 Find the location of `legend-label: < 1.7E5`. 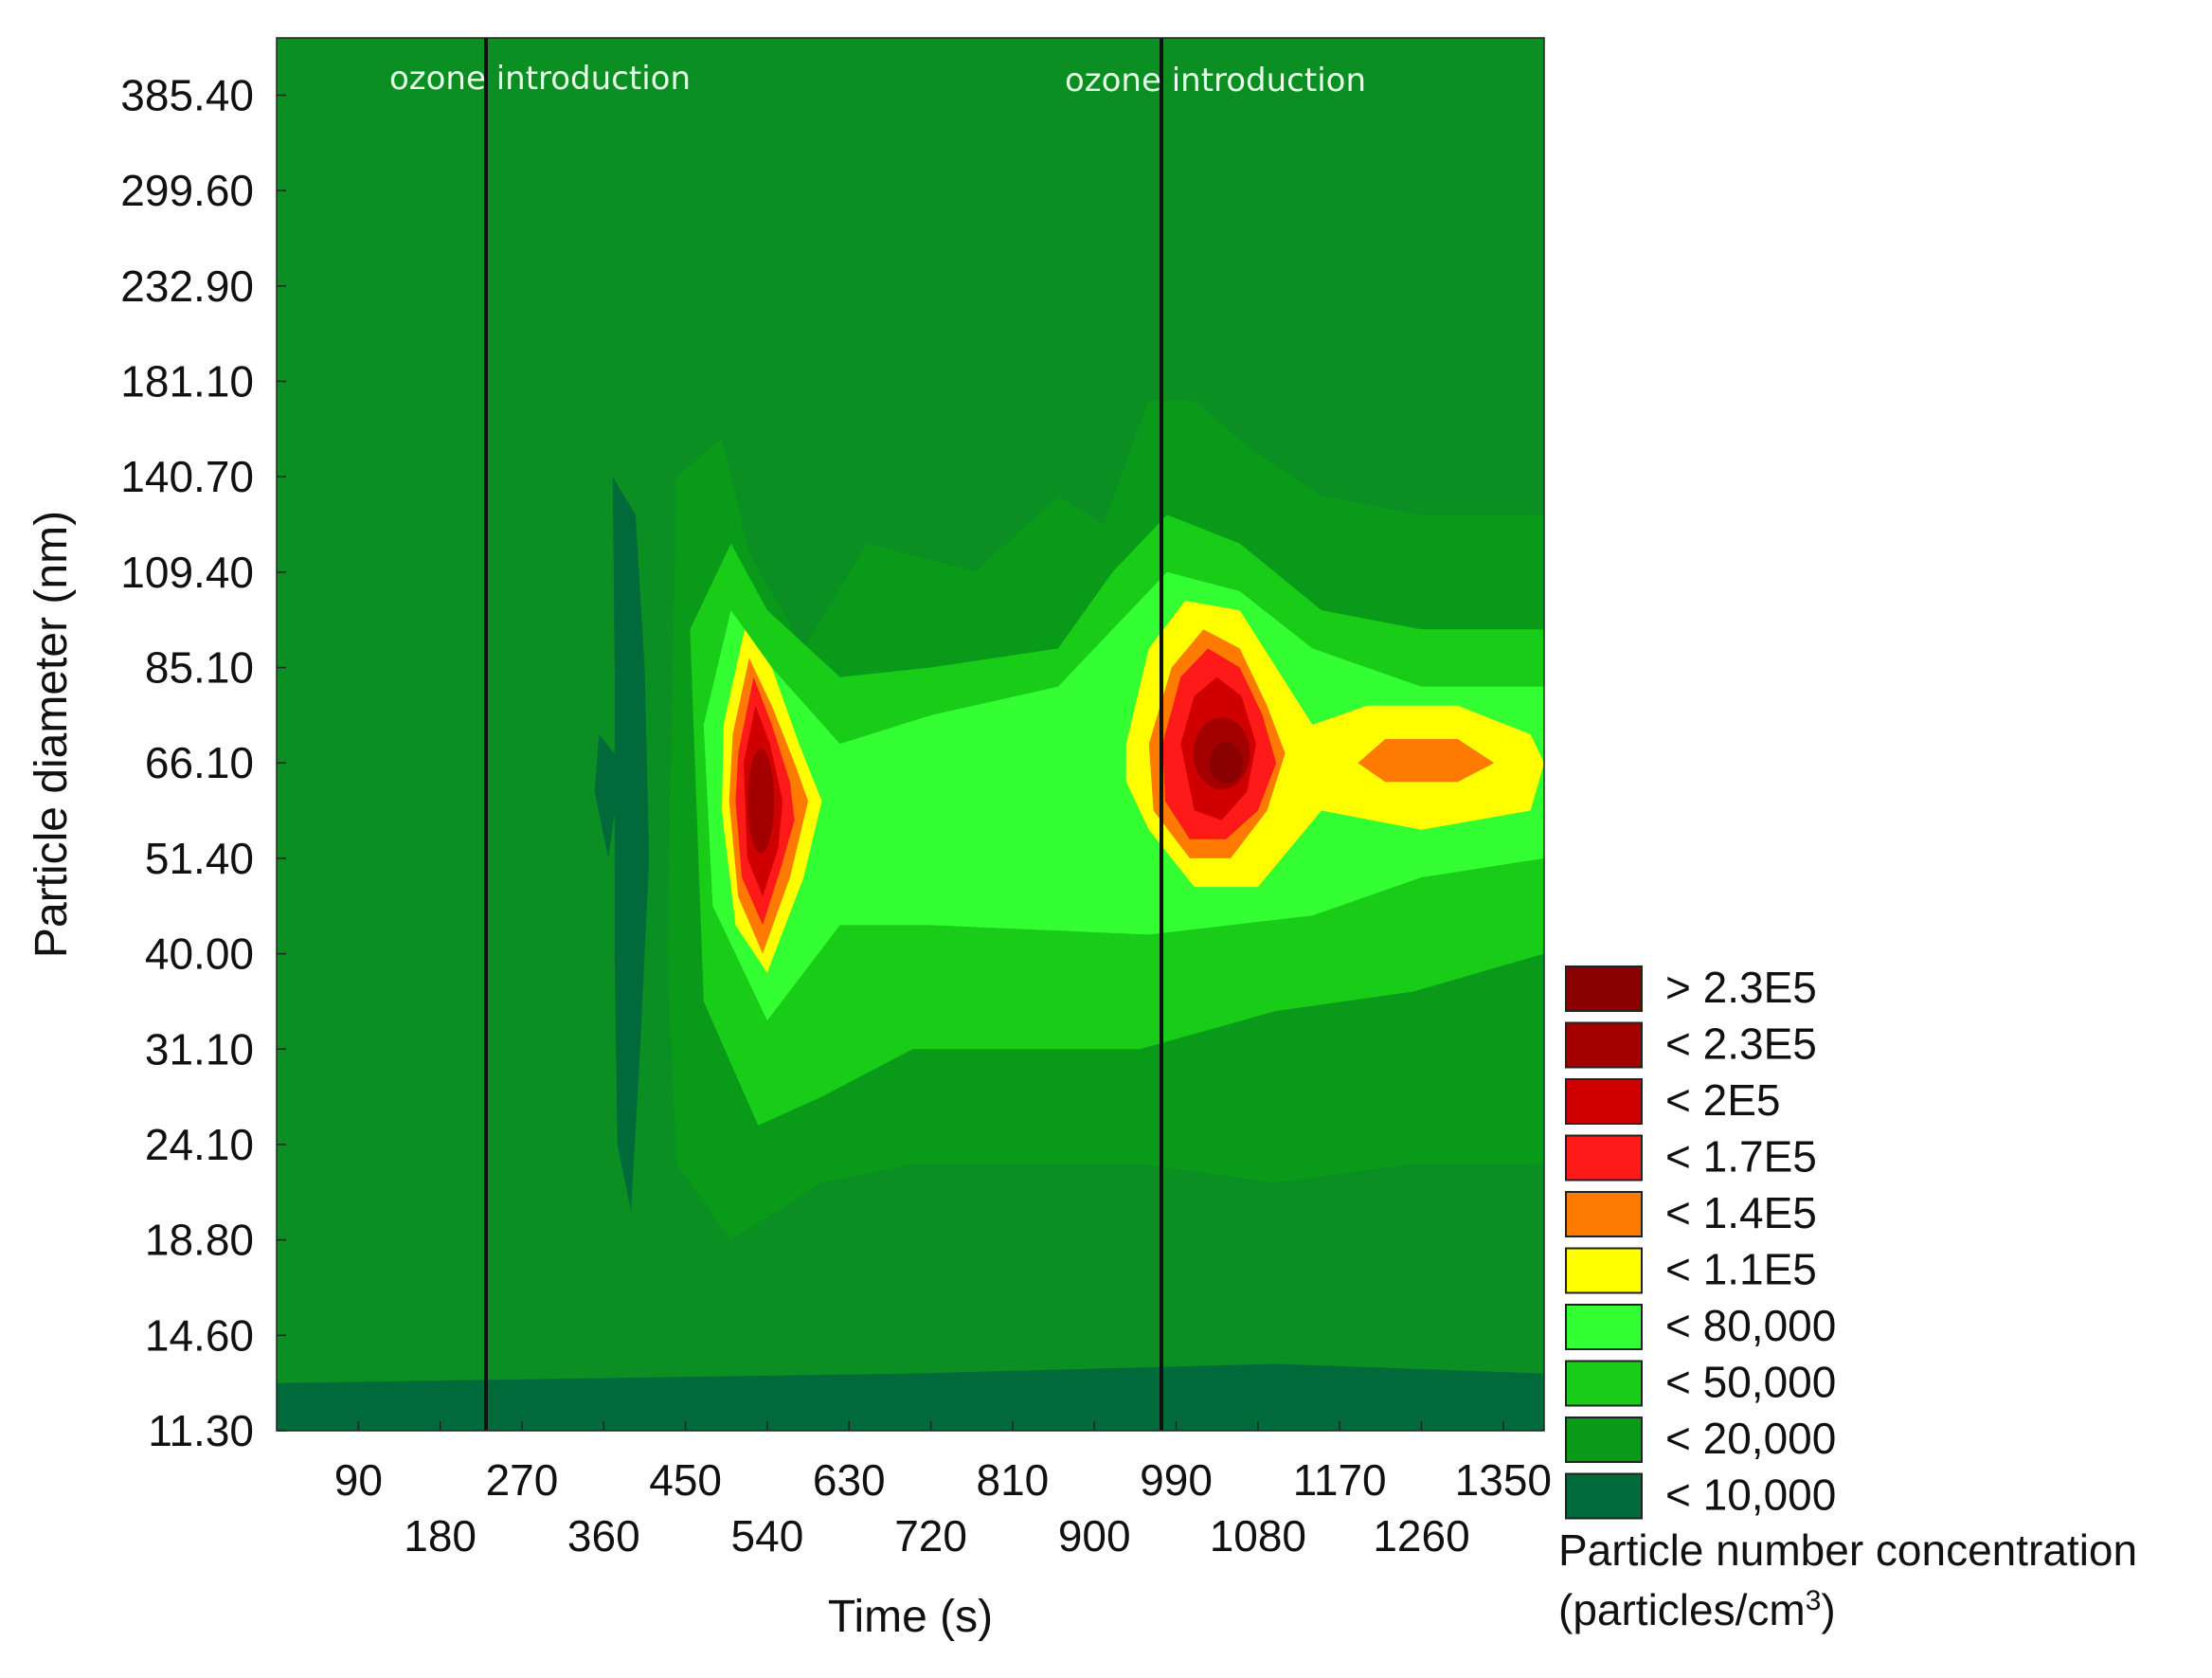

legend-label: < 1.7E5 is located at coordinates (1741, 1157).